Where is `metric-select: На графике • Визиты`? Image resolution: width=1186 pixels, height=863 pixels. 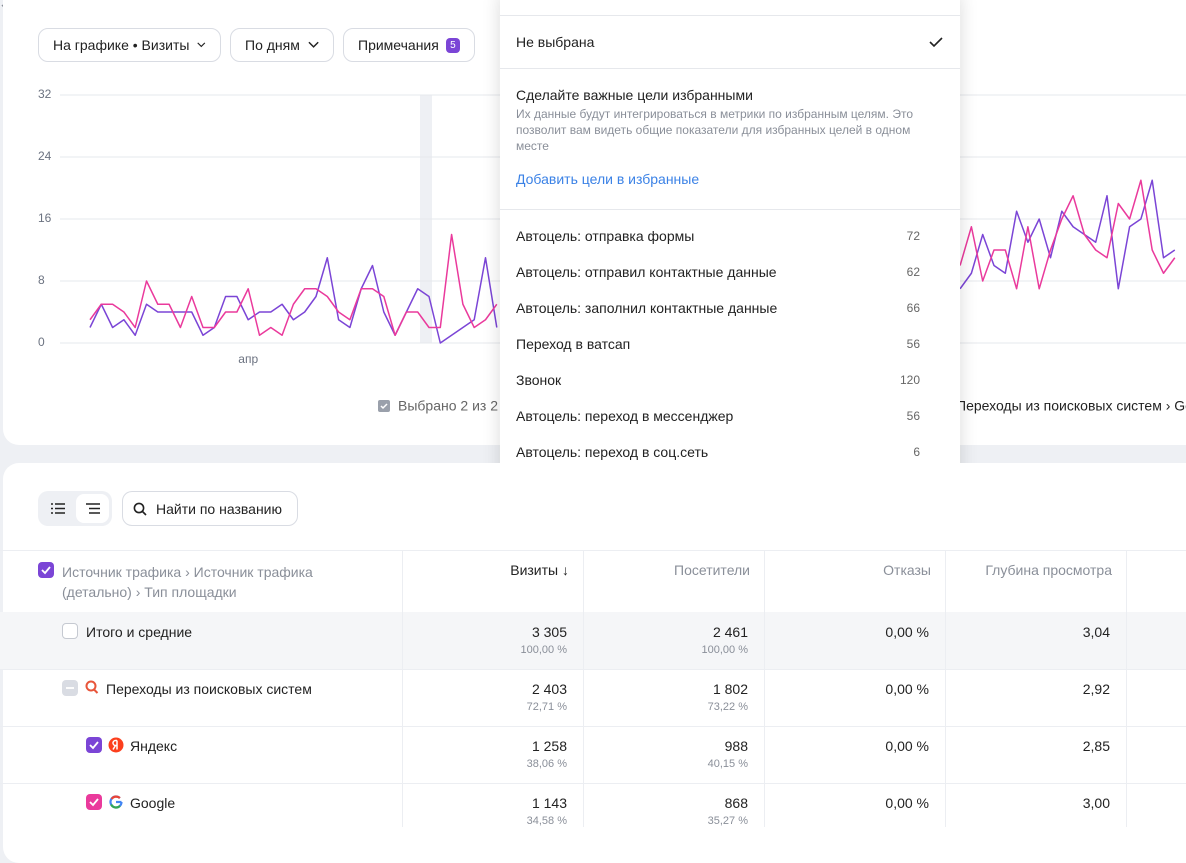
metric-select: На графике • Визиты is located at coordinates (129, 45).